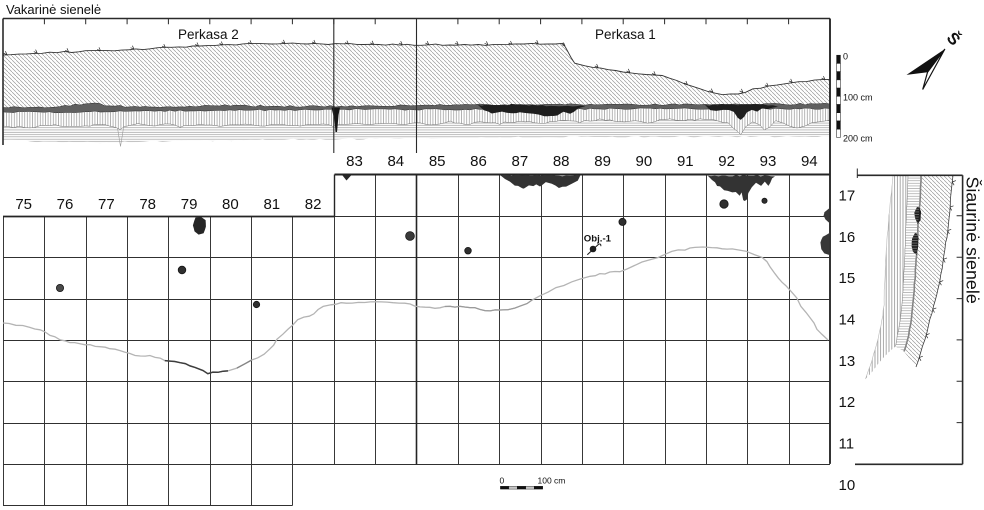  What do you see at coordinates (847, 237) in the screenshot?
I see `svg-text: 16` at bounding box center [847, 237].